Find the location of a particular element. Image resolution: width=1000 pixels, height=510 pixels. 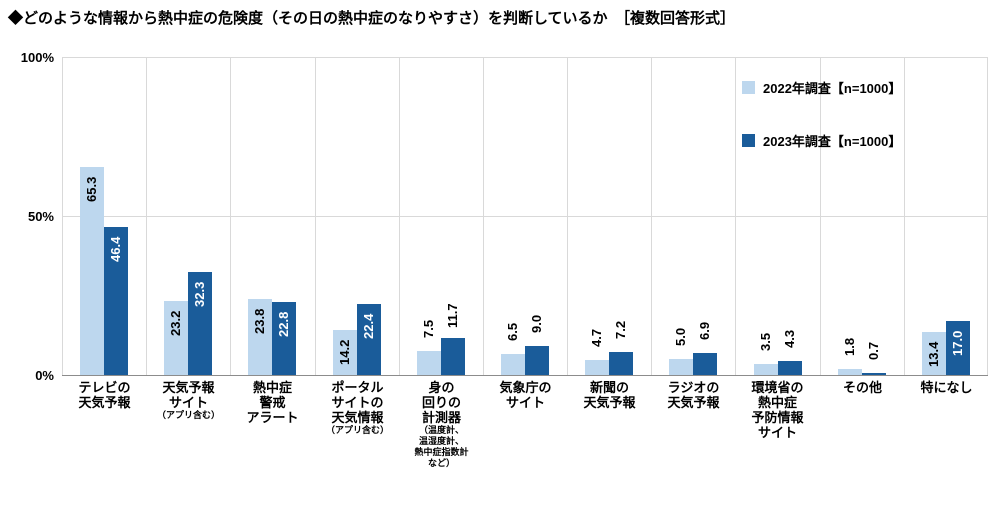

x-axis-label-line: 環境省の is located at coordinates (777, 387).